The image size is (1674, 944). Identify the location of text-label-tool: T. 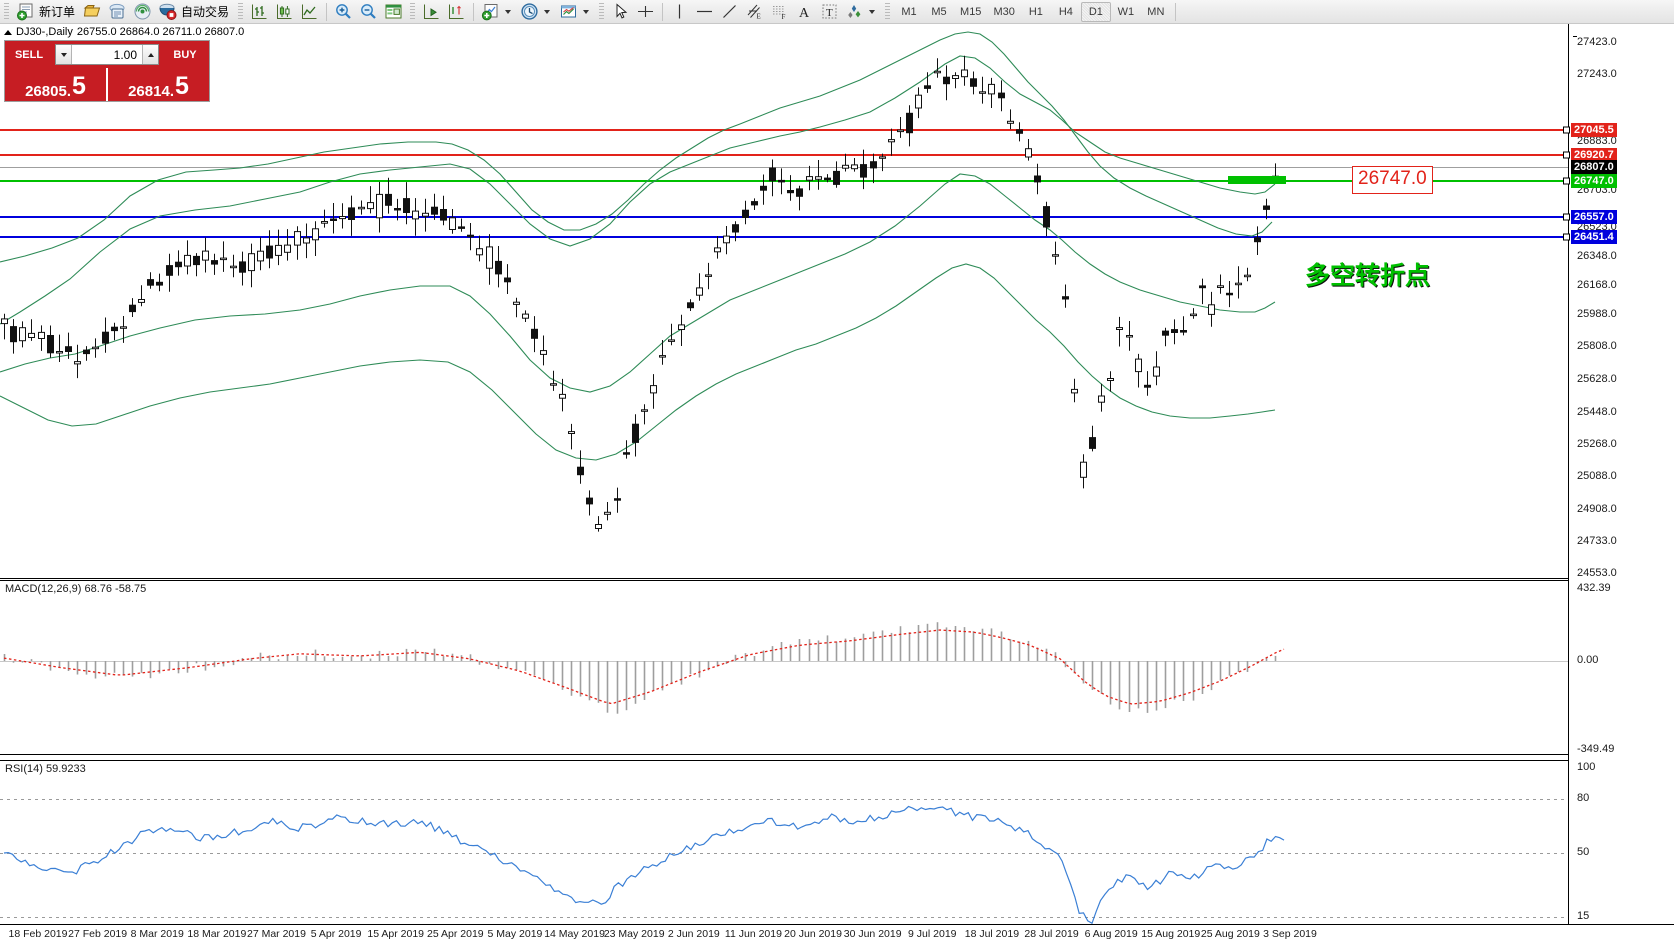
(829, 12).